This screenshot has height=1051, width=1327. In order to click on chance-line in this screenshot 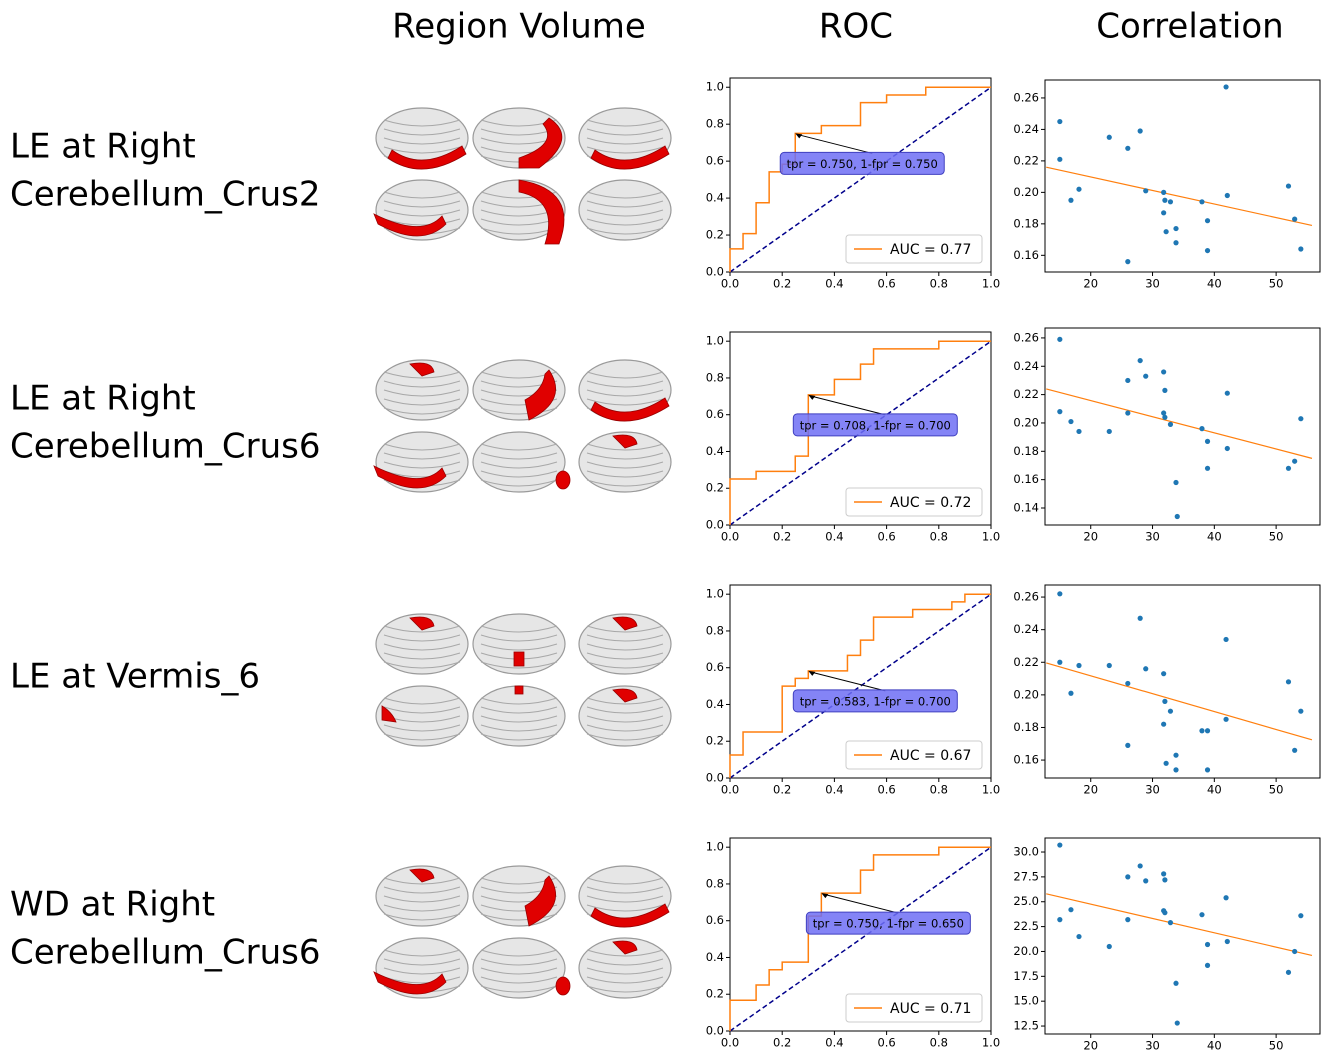, I will do `click(860, 433)`.